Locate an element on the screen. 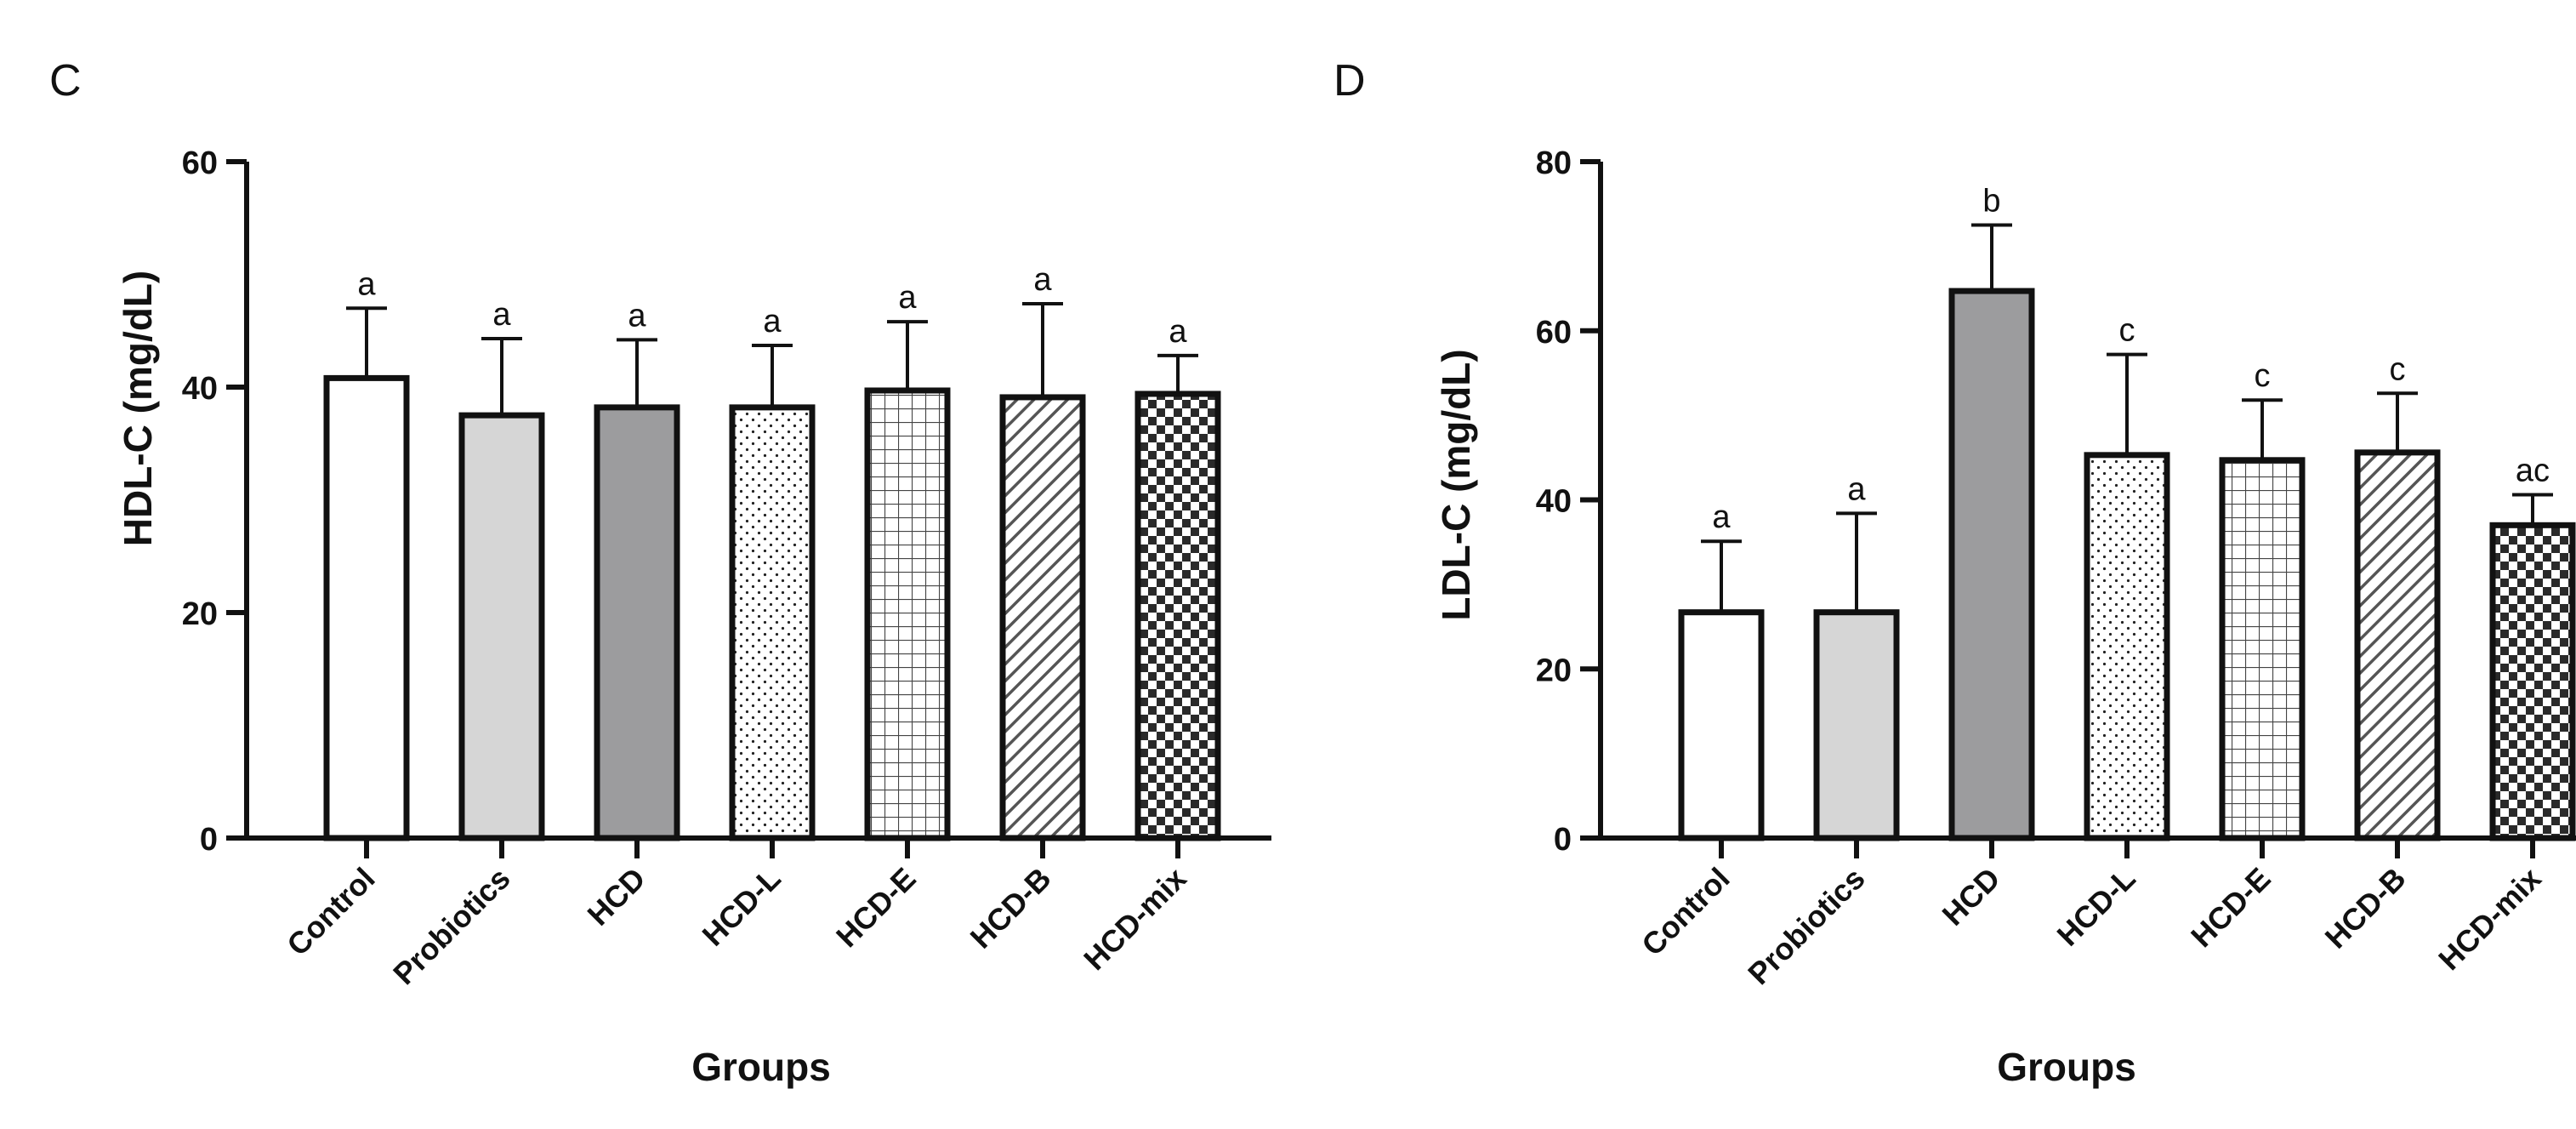 This screenshot has width=2576, height=1129. panel-label: D is located at coordinates (1349, 80).